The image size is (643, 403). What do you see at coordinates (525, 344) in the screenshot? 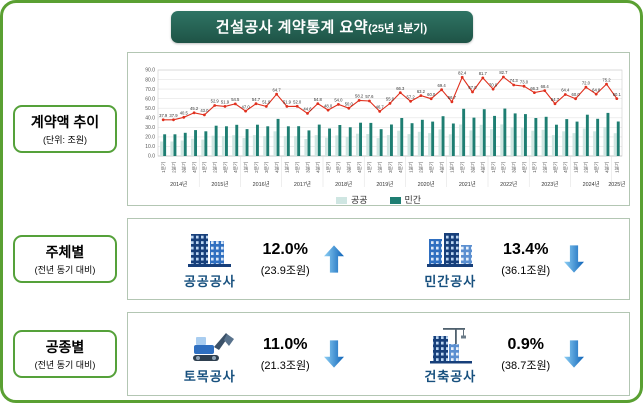
I see `stat-percent: 0.9%` at bounding box center [525, 344].